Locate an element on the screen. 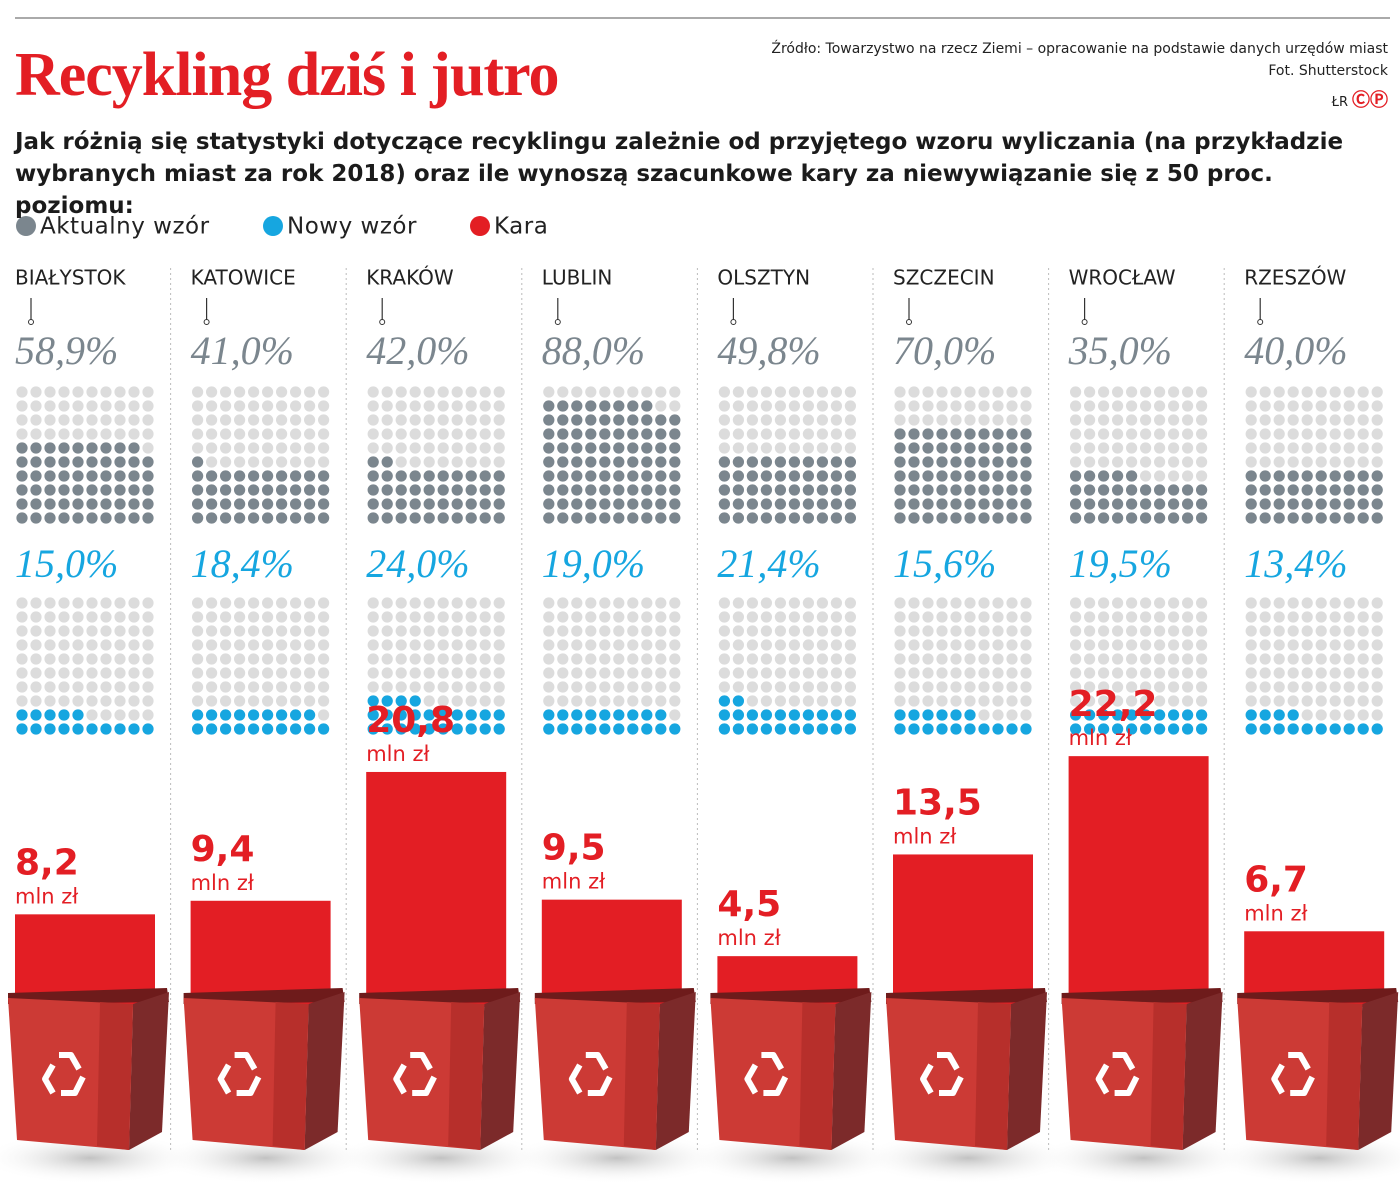  bin-front-shade is located at coordinates (1344, 1076).